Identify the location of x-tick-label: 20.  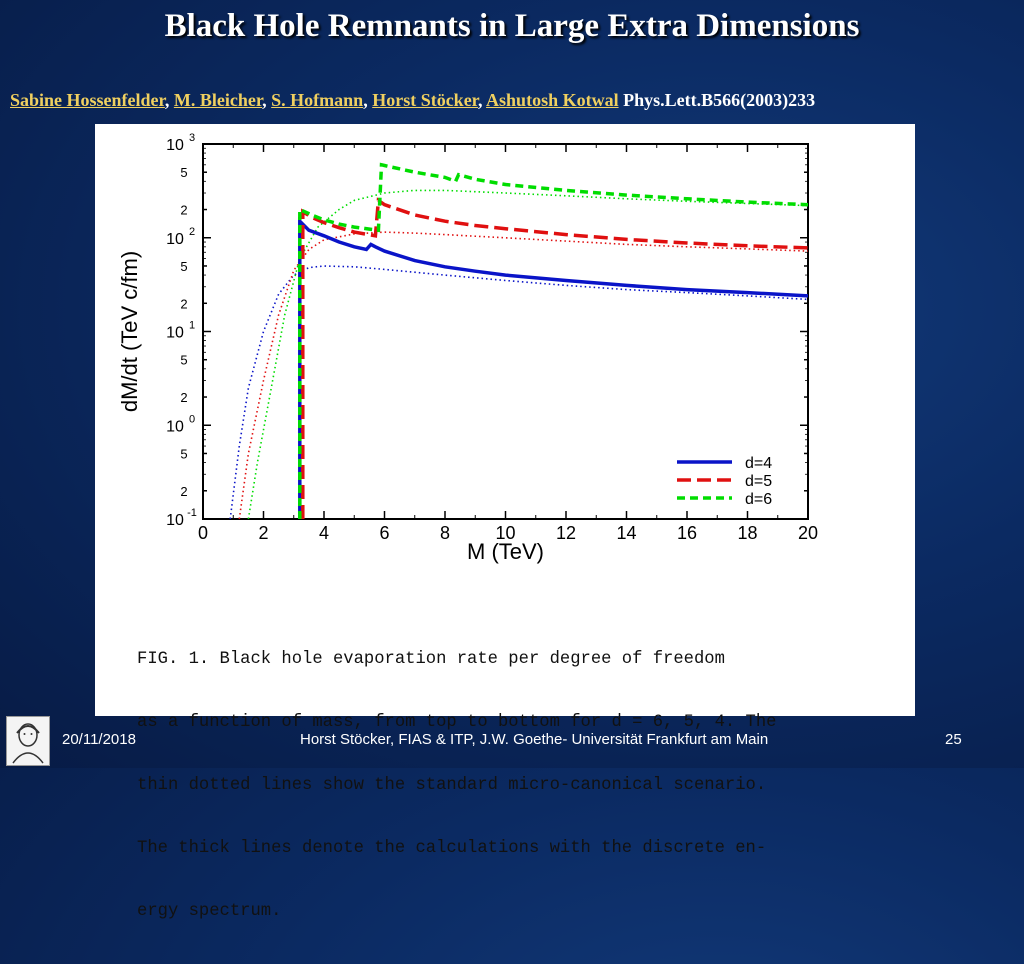
(808, 533).